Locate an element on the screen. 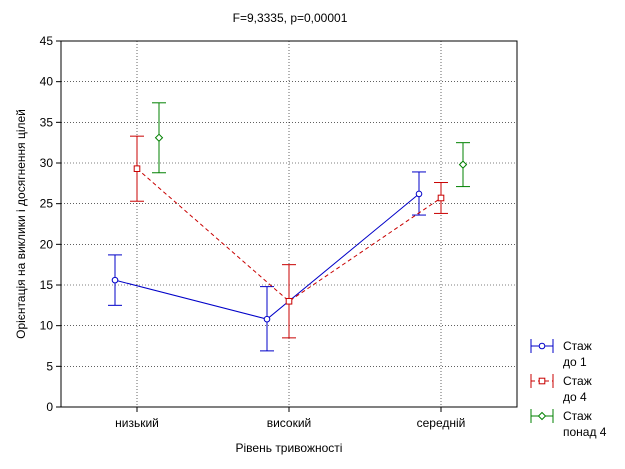 The image size is (625, 469). y-tick-label: 40 is located at coordinates (47, 82).